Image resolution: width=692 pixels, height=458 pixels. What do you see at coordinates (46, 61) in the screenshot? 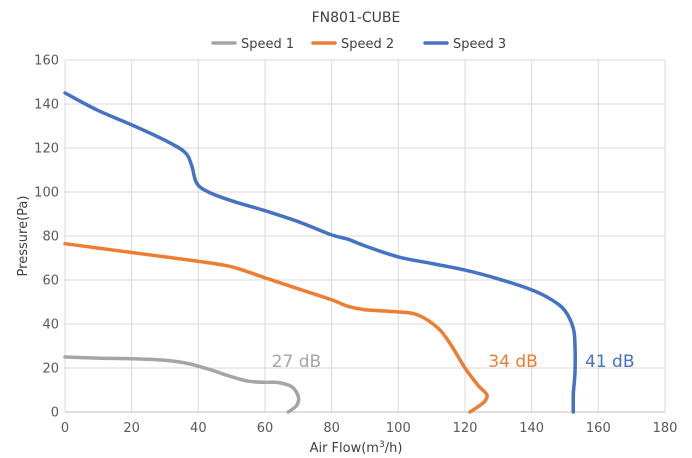
I see `y-tick-label: 160` at bounding box center [46, 61].